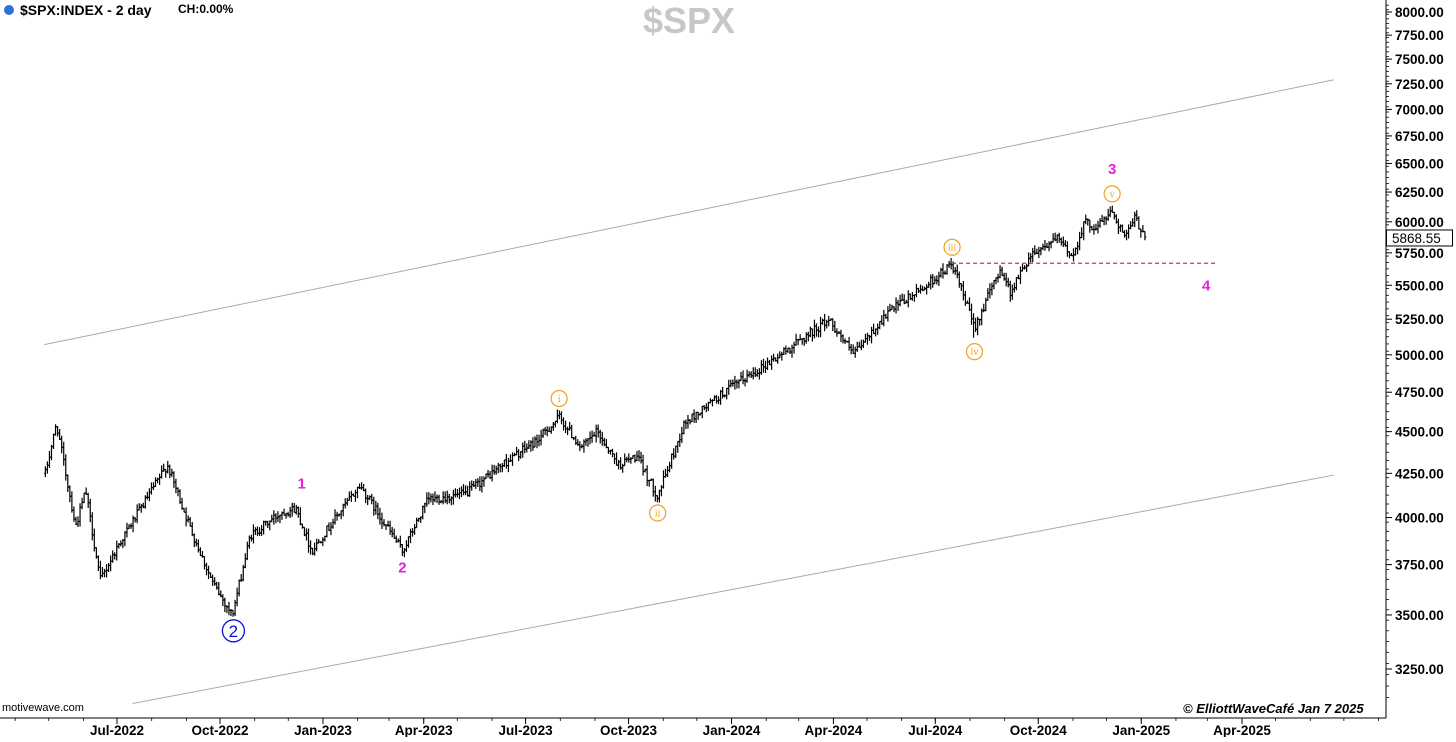 This screenshot has width=1456, height=742. I want to click on watermark: motivewave.com, so click(43, 708).